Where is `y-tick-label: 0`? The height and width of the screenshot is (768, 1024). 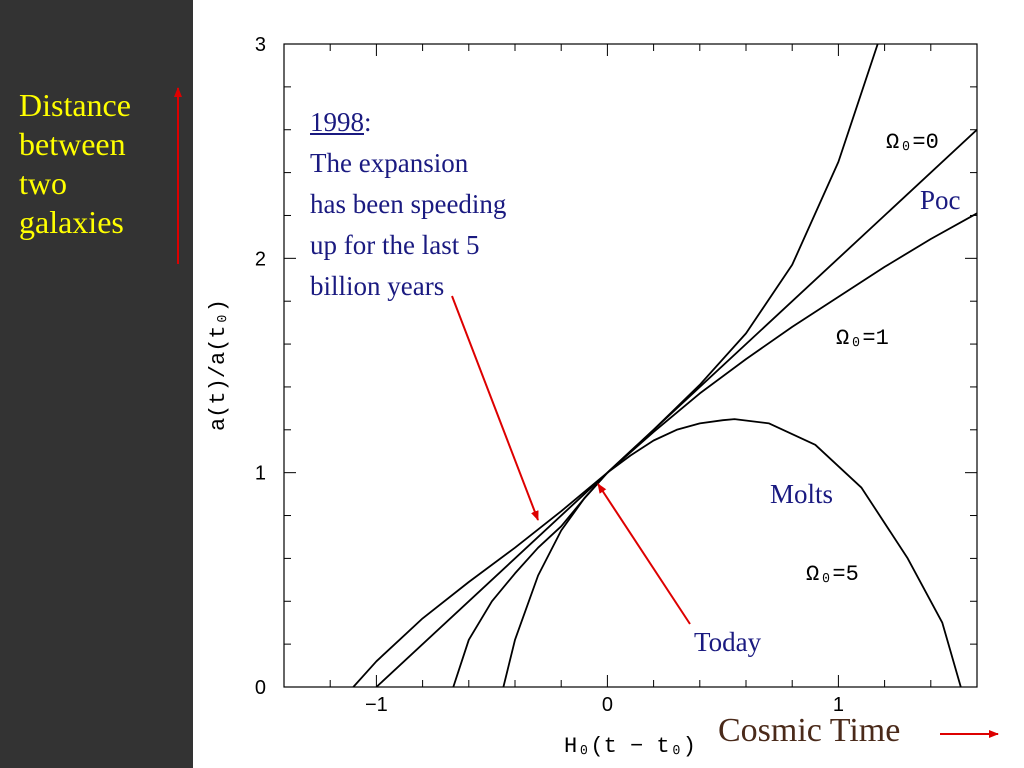
y-tick-label: 0 is located at coordinates (260, 688).